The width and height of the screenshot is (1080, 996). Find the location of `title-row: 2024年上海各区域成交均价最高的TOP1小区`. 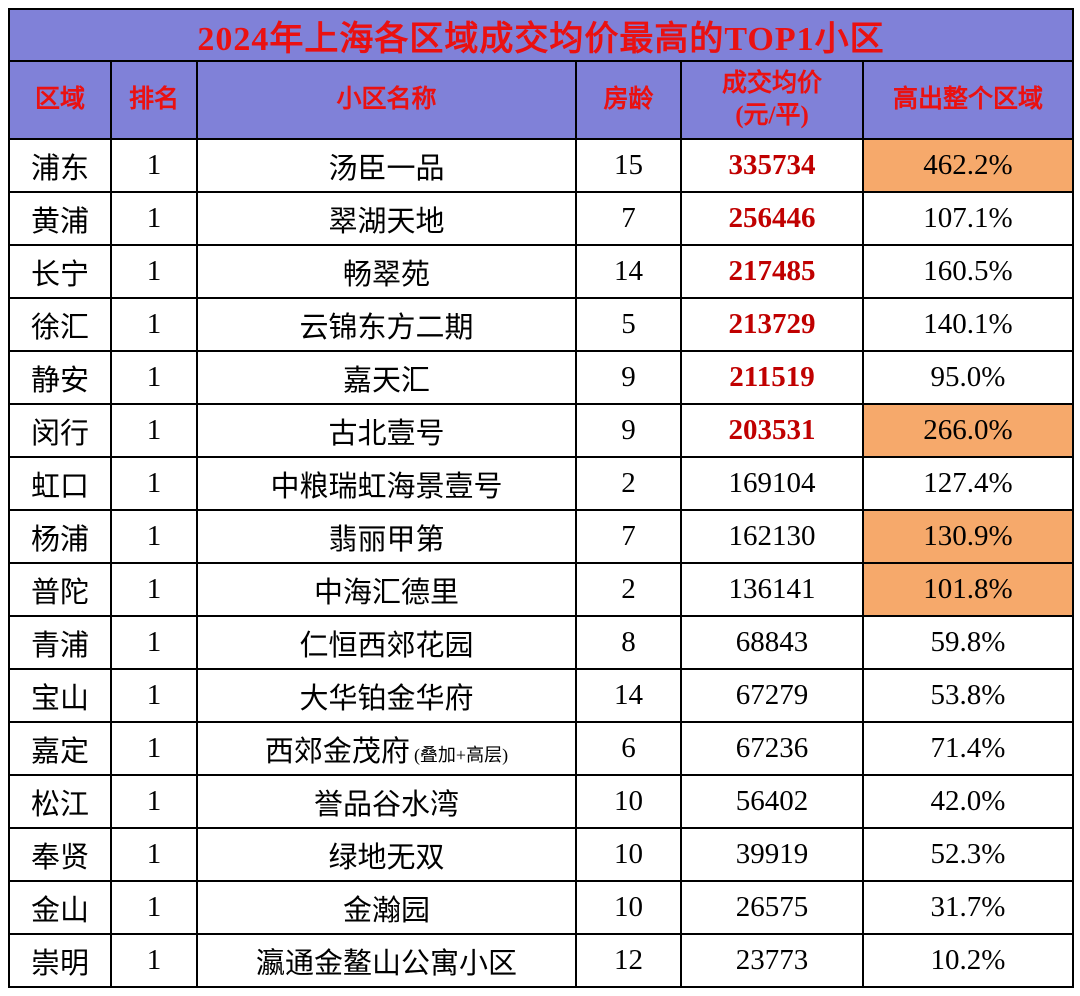

title-row: 2024年上海各区域成交均价最高的TOP1小区 is located at coordinates (541, 35).